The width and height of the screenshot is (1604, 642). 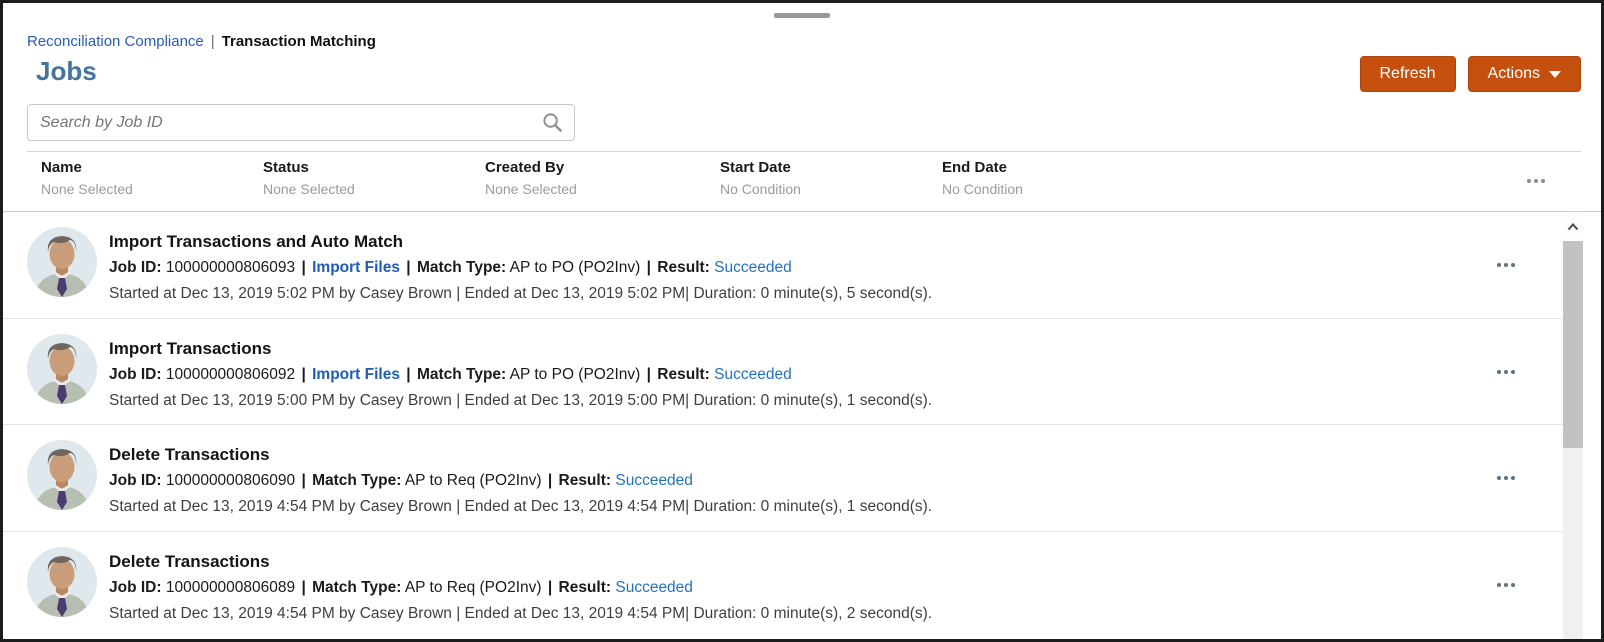 What do you see at coordinates (374, 178) in the screenshot?
I see `filter-status: Status None Selected` at bounding box center [374, 178].